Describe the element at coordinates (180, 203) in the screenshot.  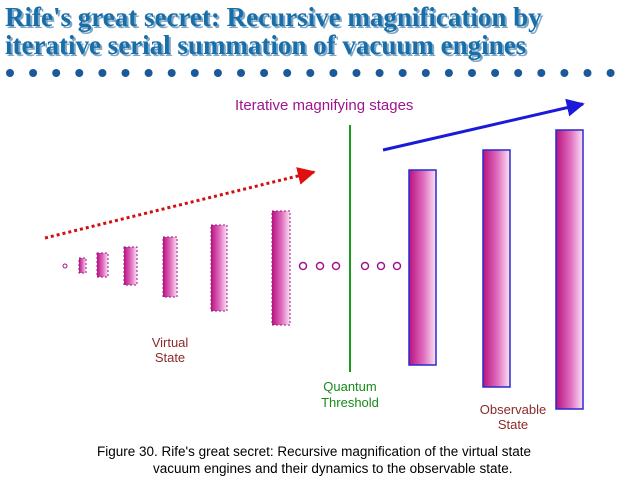
I see `virtual-arrow` at that location.